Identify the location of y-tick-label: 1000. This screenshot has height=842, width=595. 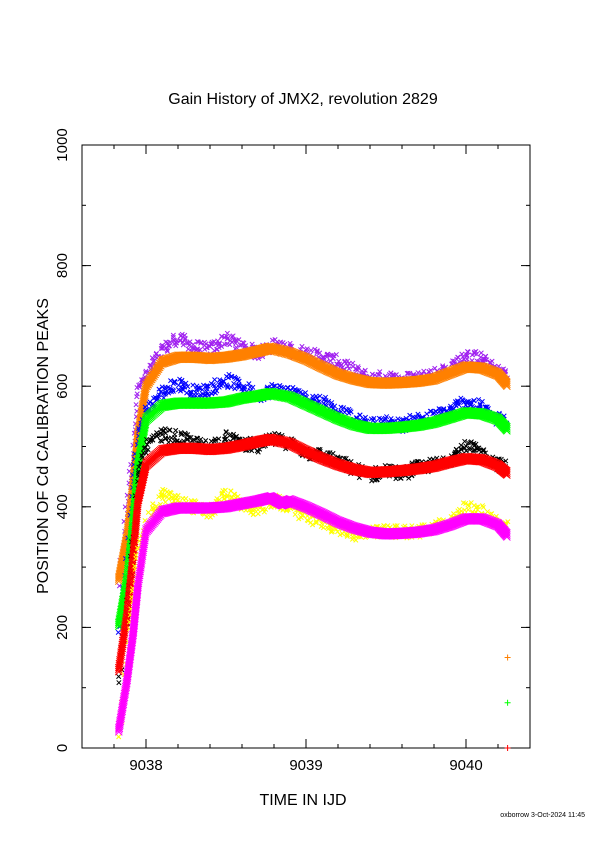
(62, 144).